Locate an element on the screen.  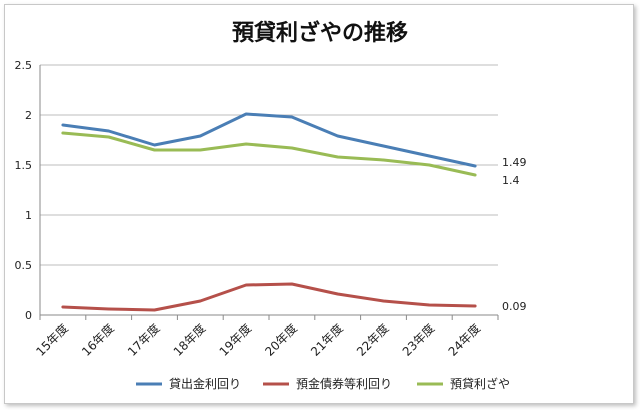
y-tick-label: 2 is located at coordinates (28, 115).